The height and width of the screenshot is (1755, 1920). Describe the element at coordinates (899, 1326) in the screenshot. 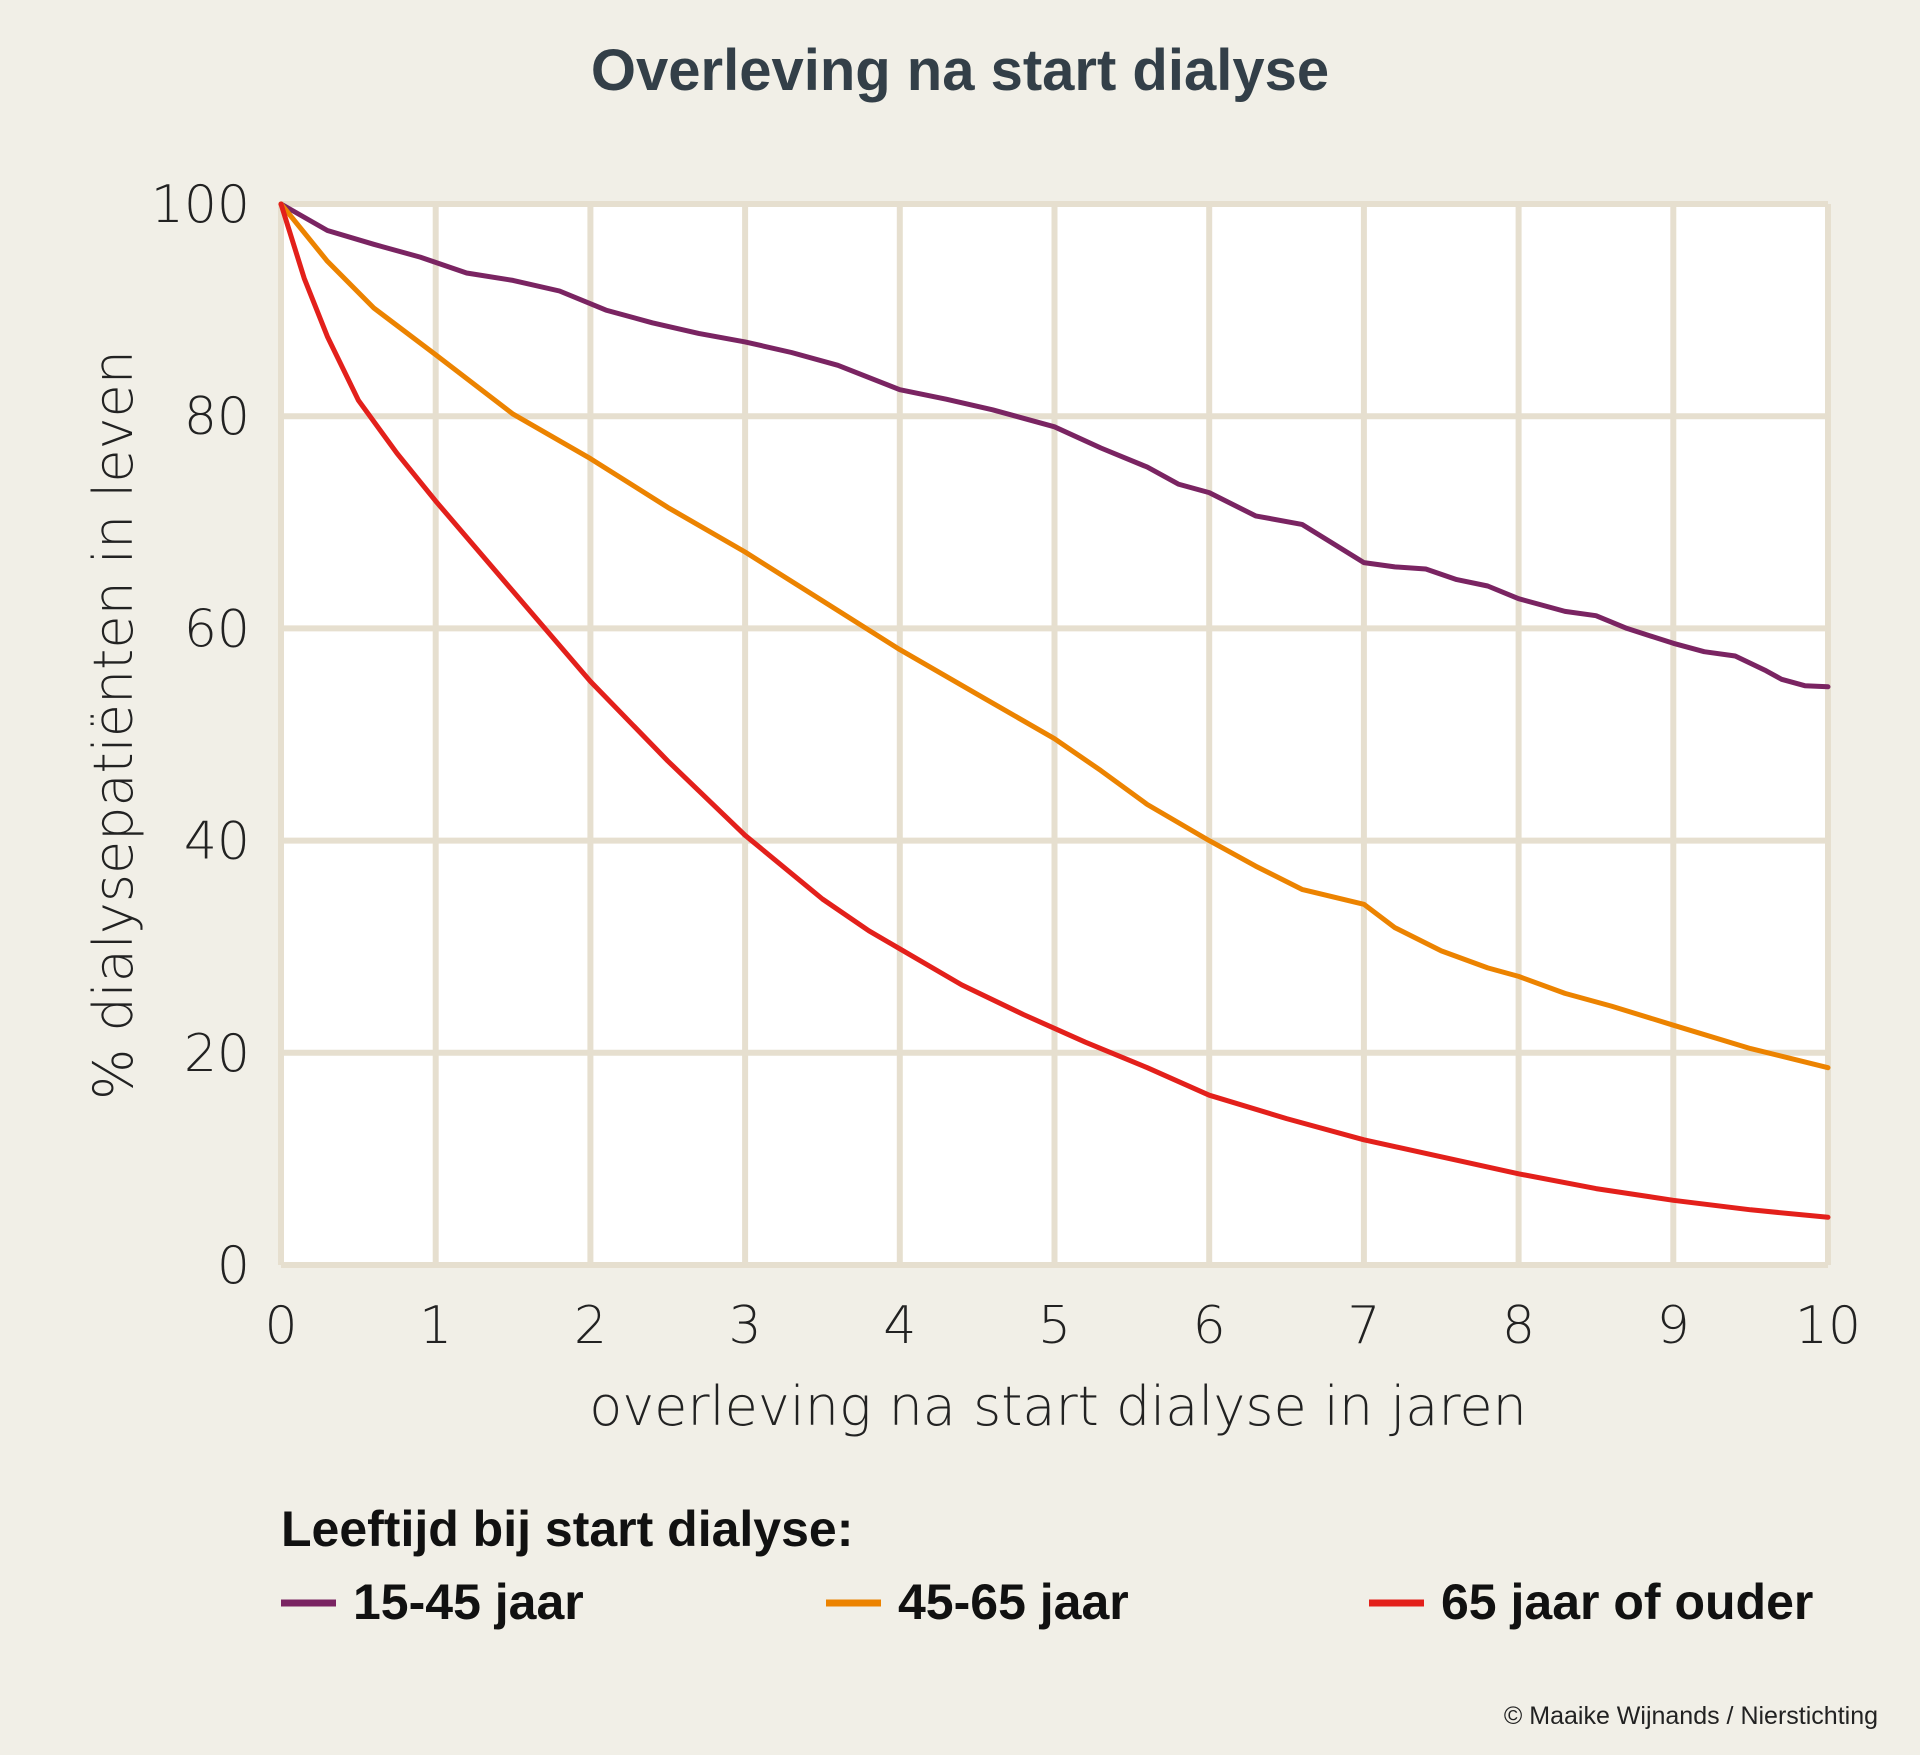

I see `x-tick-label: 4` at that location.